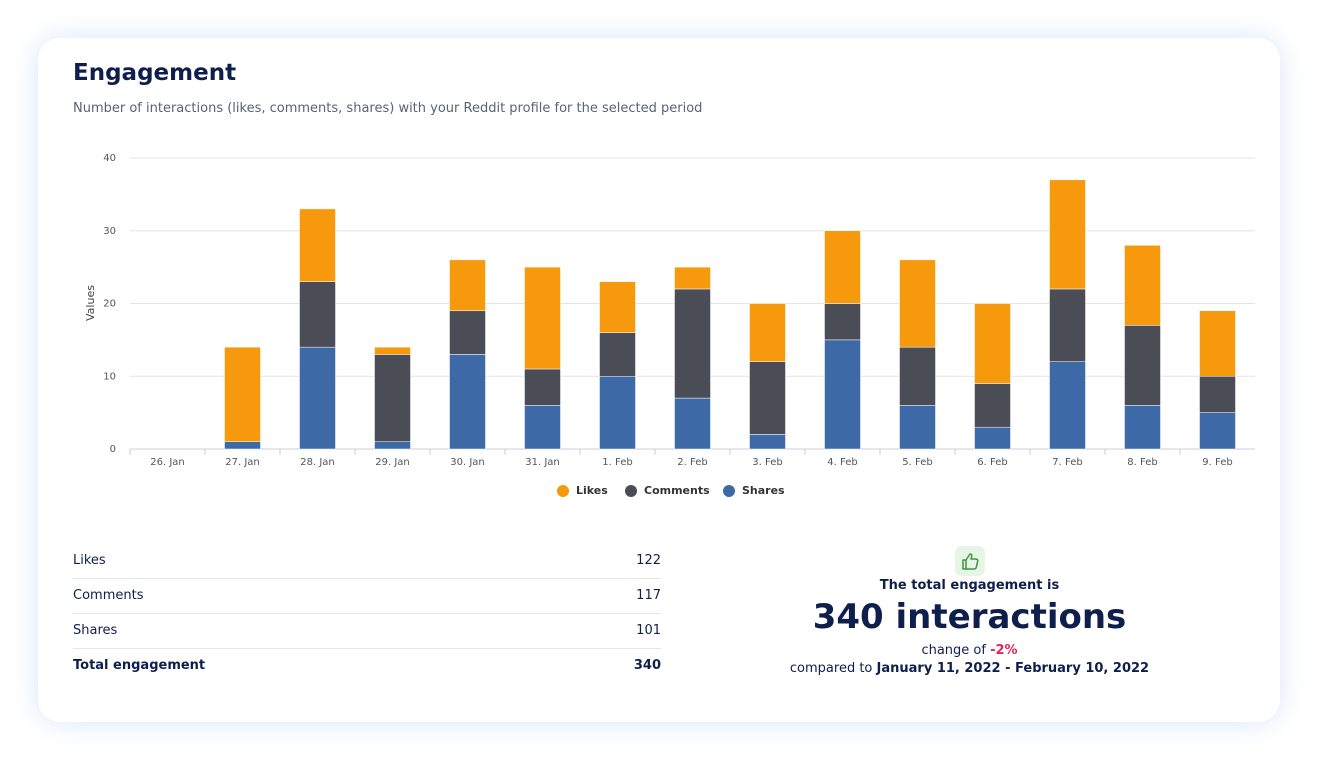 The height and width of the screenshot is (760, 1318). I want to click on table-row: Total engagement 340, so click(367, 666).